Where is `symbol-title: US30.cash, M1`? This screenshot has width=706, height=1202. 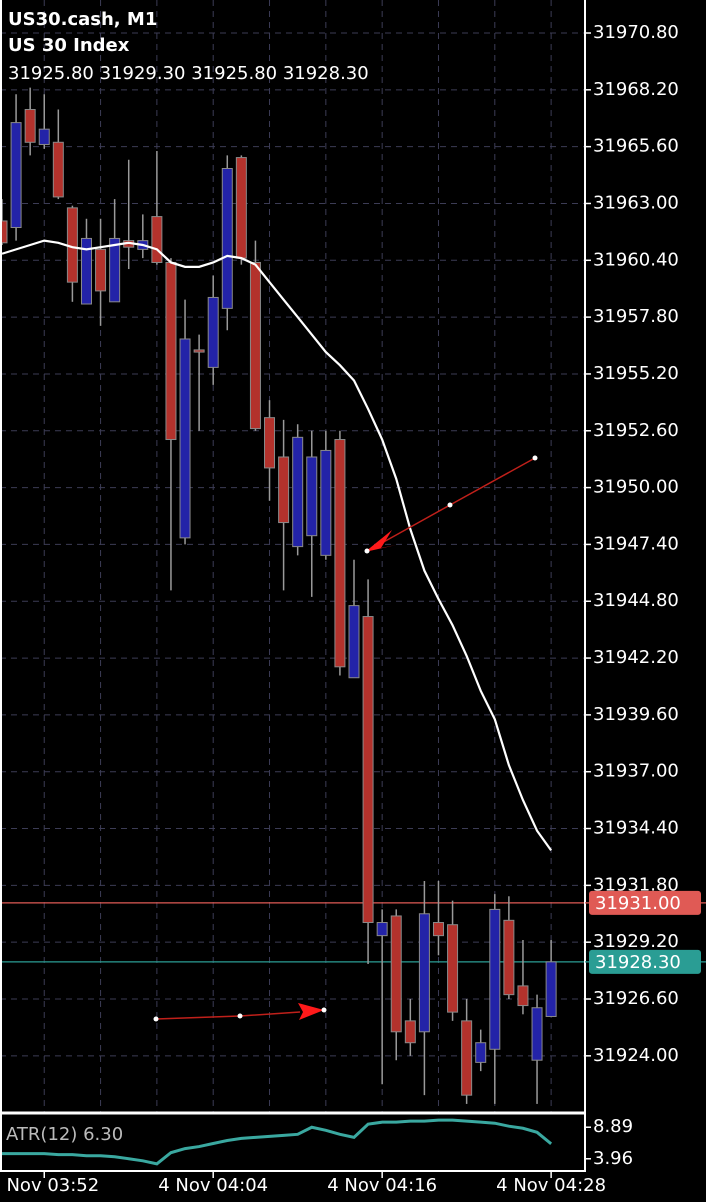
symbol-title: US30.cash, M1 is located at coordinates (82, 19).